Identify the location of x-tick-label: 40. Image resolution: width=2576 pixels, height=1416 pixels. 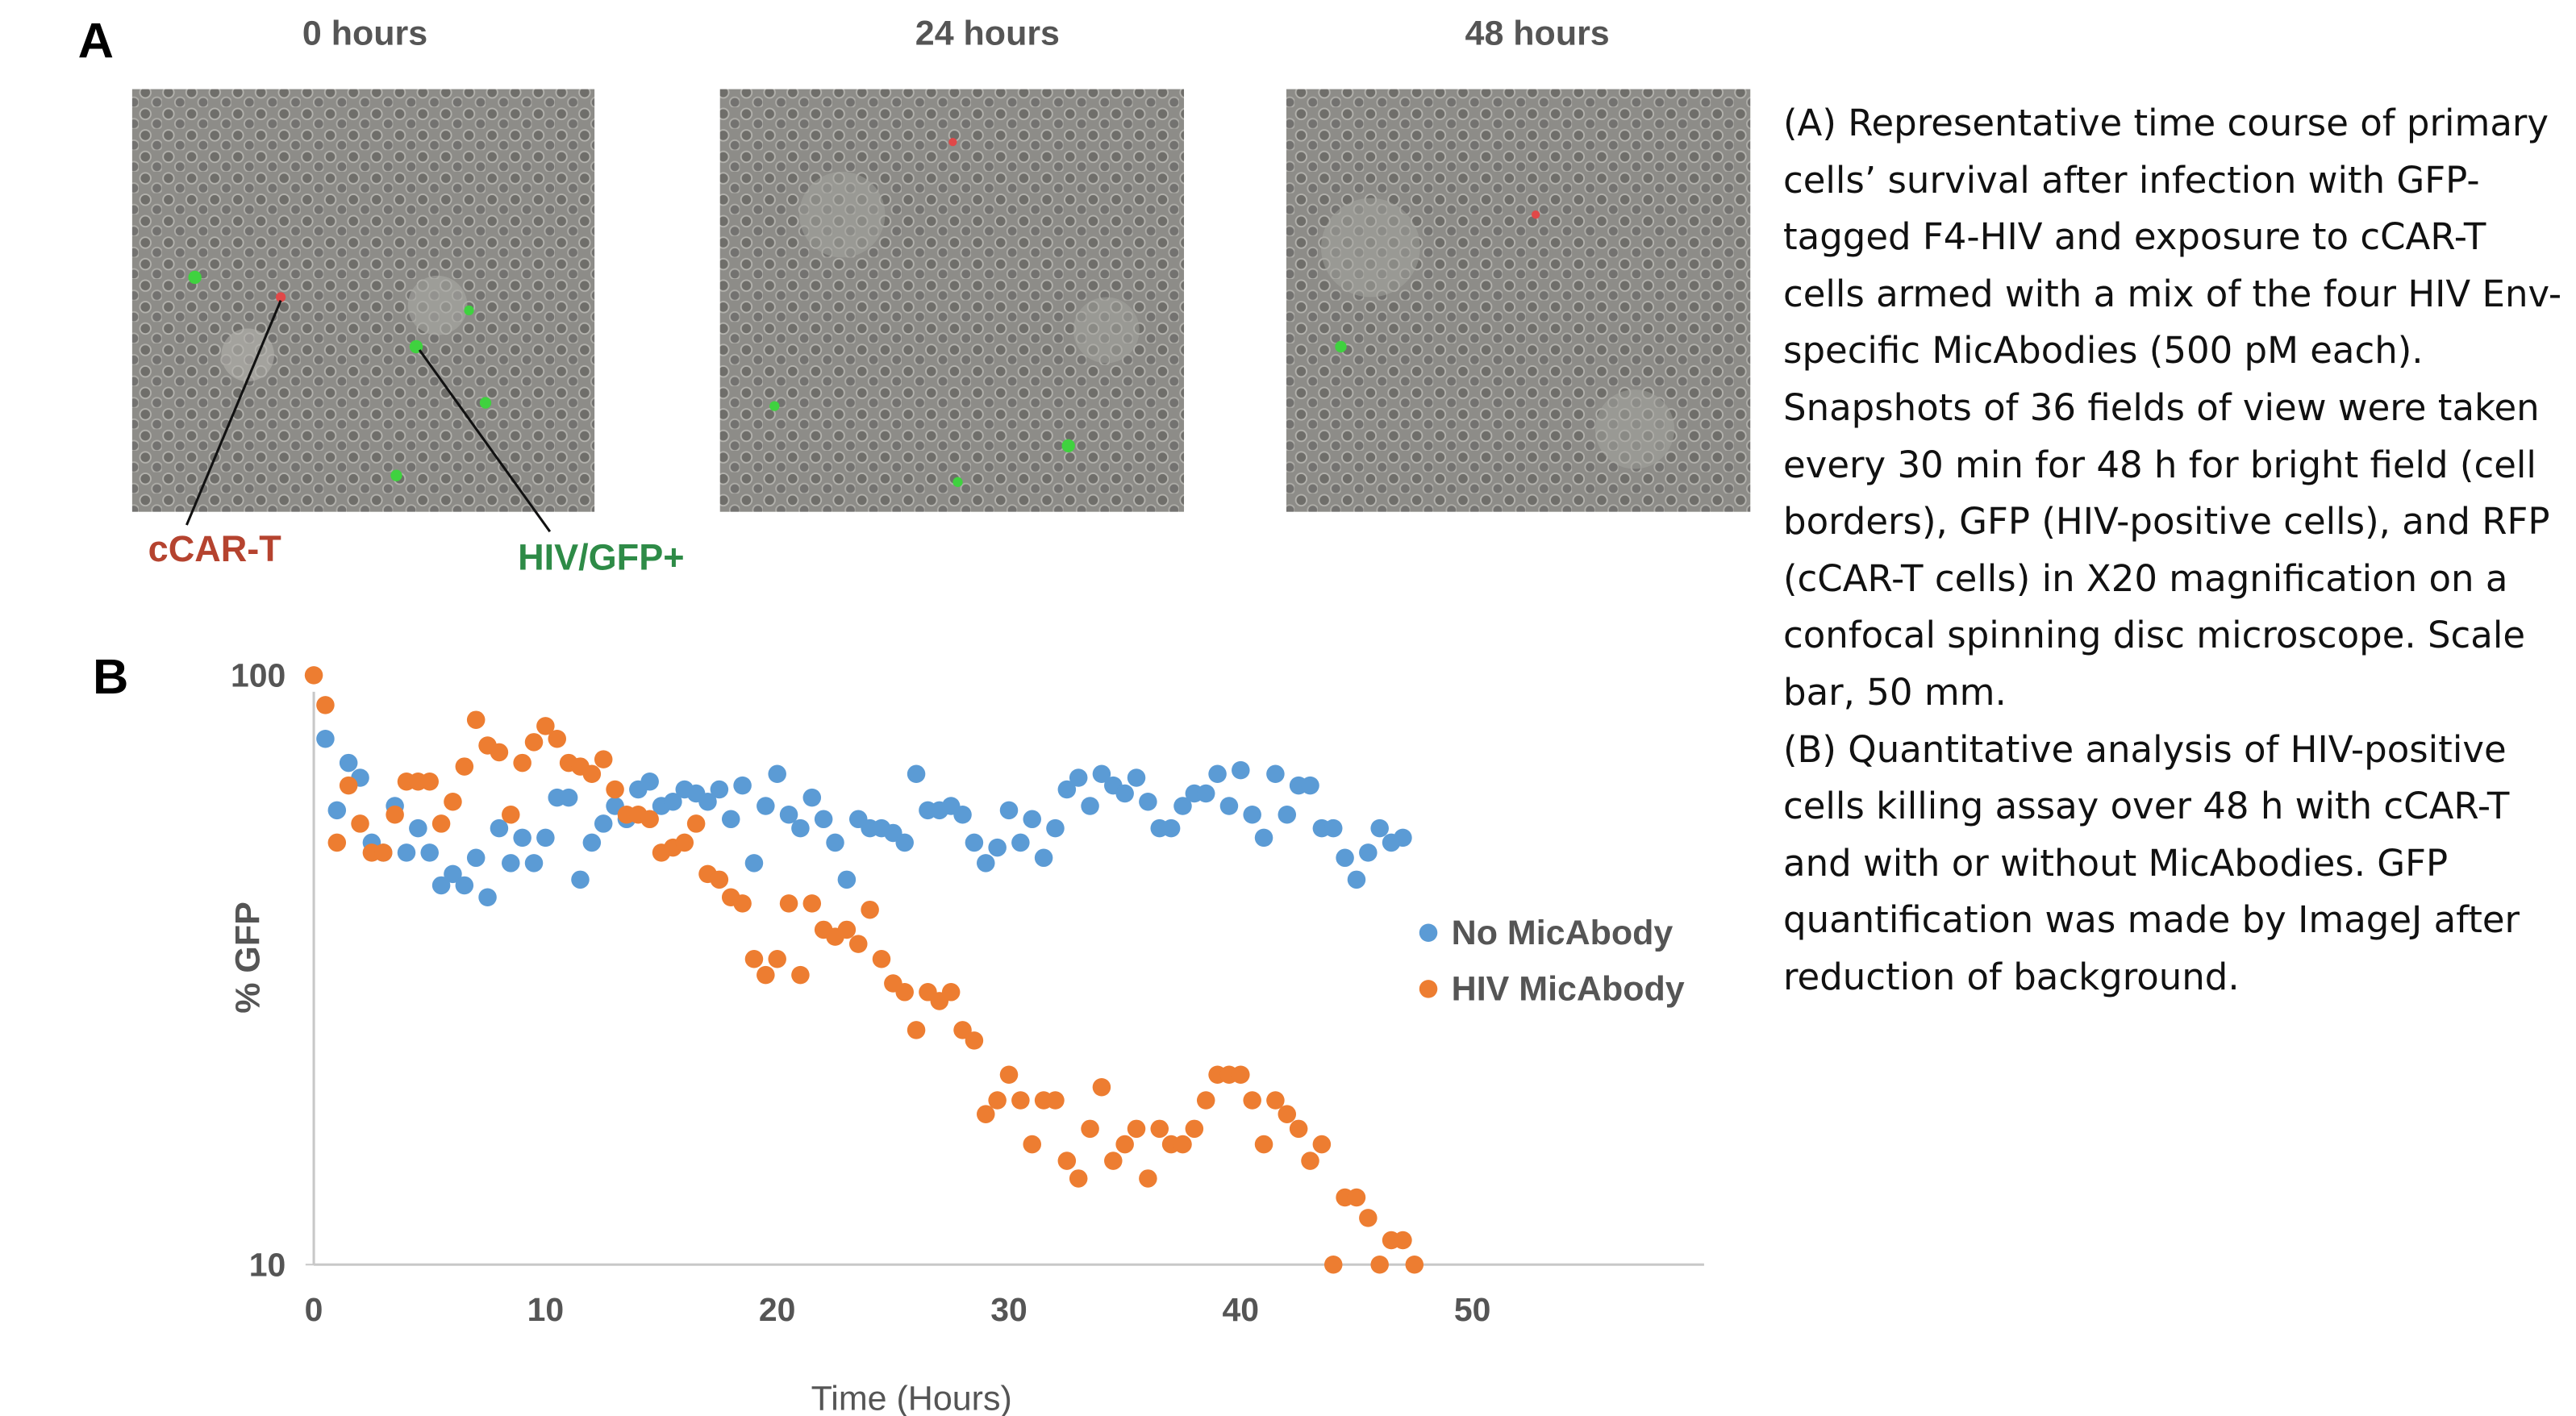
(1241, 1309).